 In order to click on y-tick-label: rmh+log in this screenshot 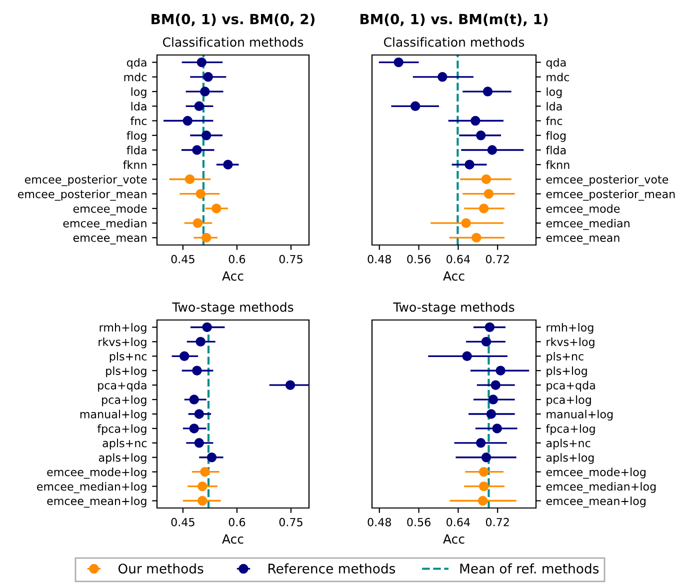, I will do `click(570, 328)`.